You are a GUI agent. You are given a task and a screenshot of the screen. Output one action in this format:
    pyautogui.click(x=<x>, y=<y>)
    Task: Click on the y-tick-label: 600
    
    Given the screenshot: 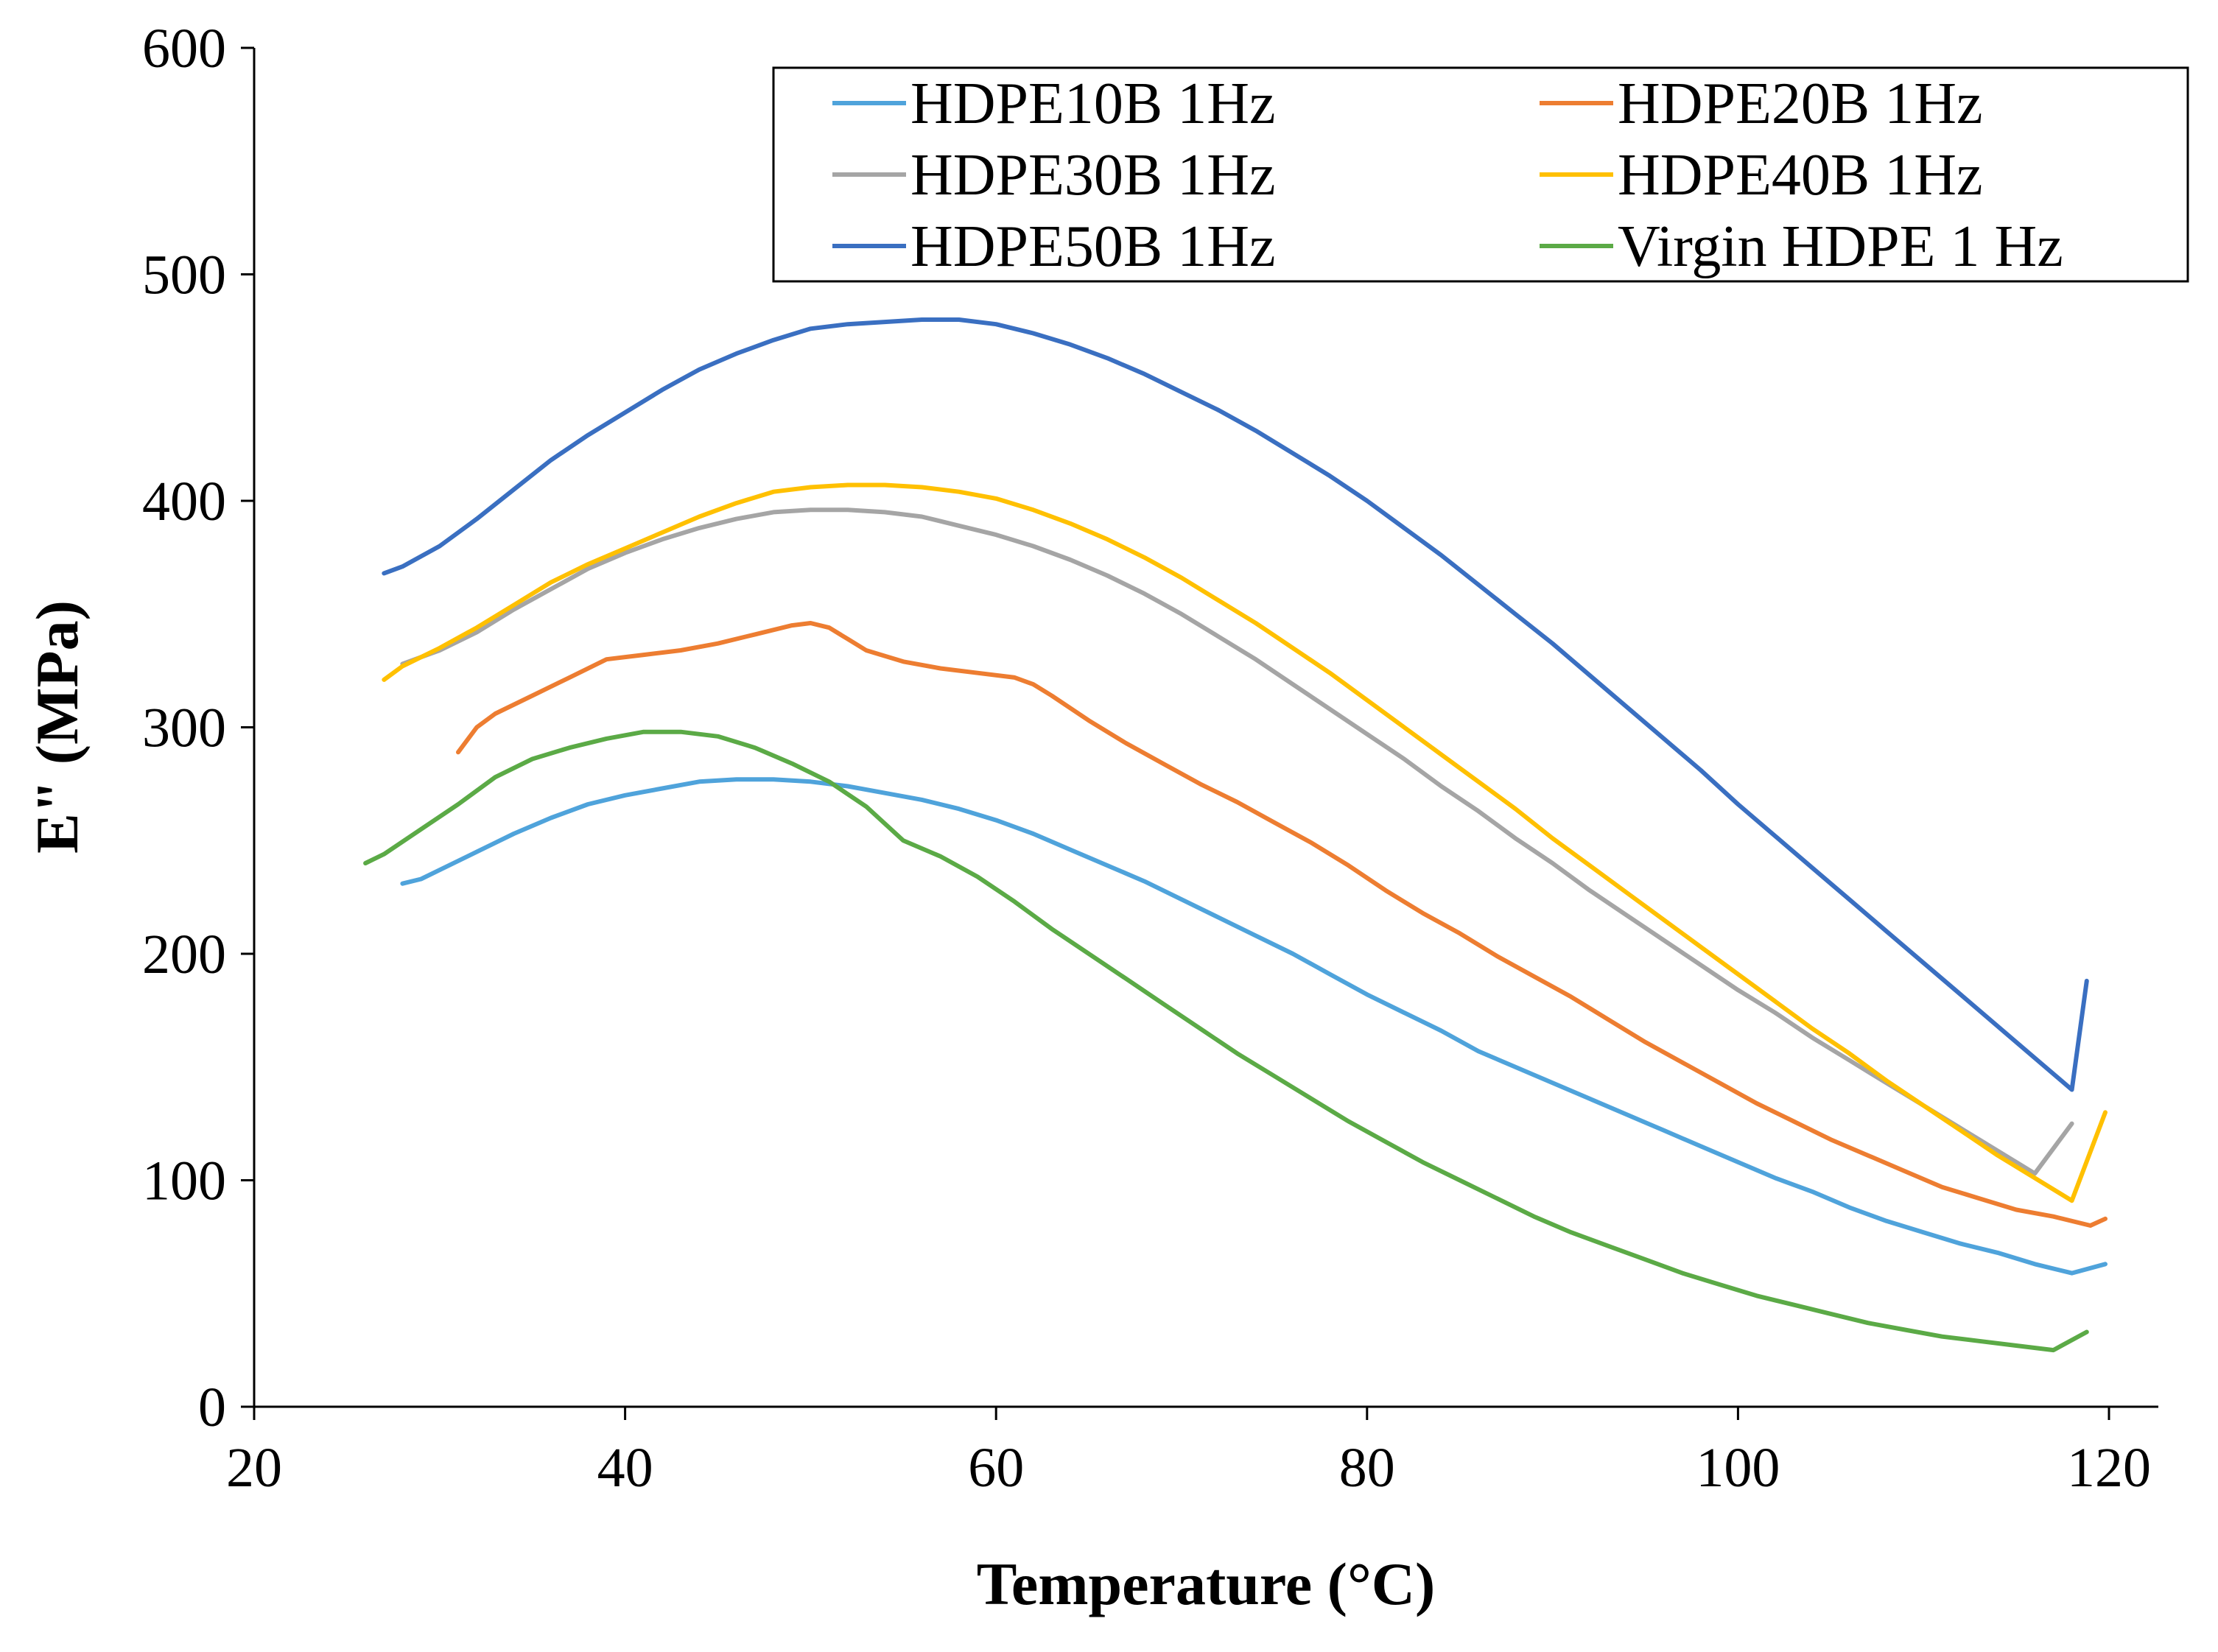 What is the action you would take?
    pyautogui.click(x=184, y=49)
    